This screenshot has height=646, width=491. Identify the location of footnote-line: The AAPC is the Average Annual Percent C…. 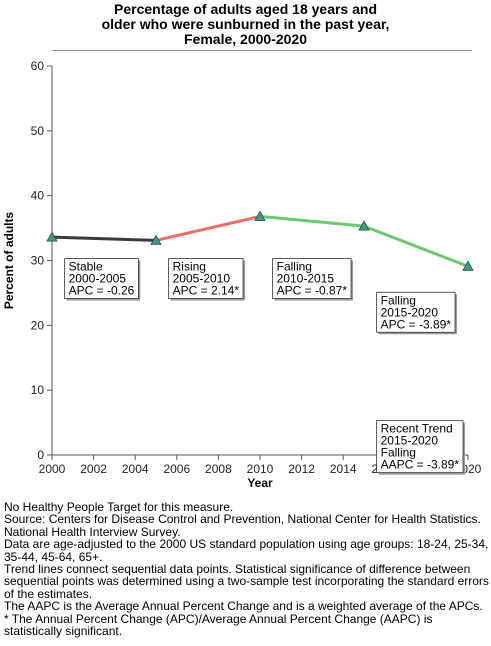
(243, 606).